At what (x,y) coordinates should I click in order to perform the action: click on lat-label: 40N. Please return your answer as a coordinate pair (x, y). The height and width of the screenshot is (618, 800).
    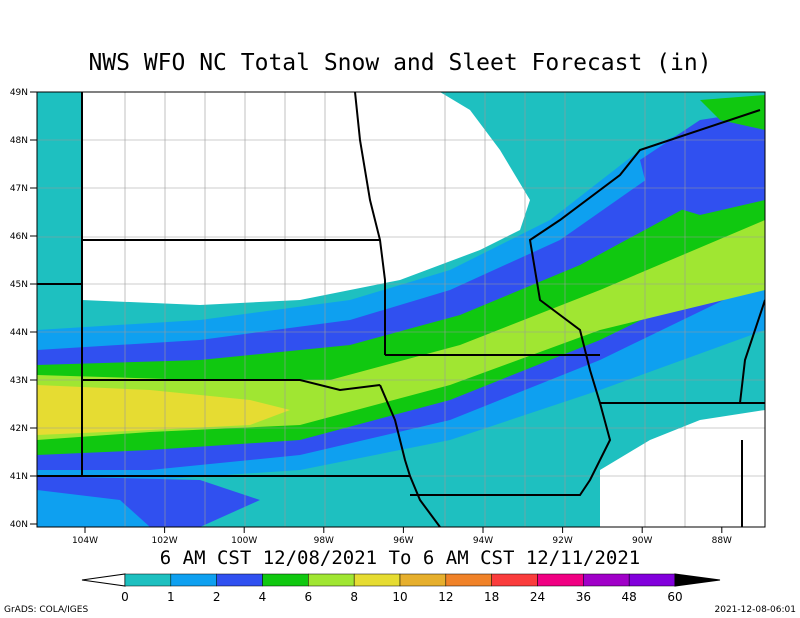
    Looking at the image, I should click on (19, 525).